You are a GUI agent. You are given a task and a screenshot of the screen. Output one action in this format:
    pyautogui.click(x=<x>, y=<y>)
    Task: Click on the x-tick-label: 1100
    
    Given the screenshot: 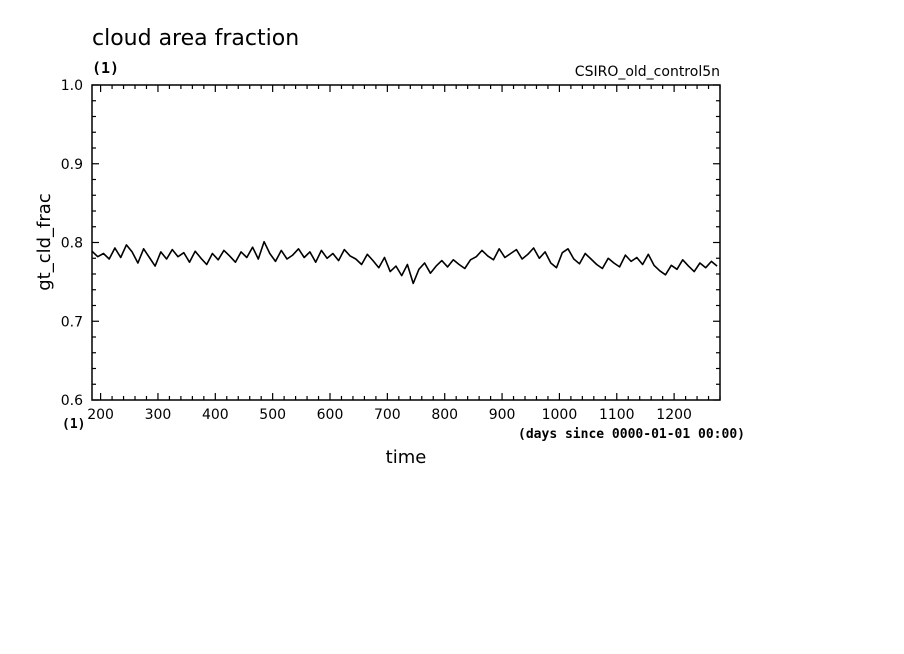 What is the action you would take?
    pyautogui.click(x=617, y=415)
    